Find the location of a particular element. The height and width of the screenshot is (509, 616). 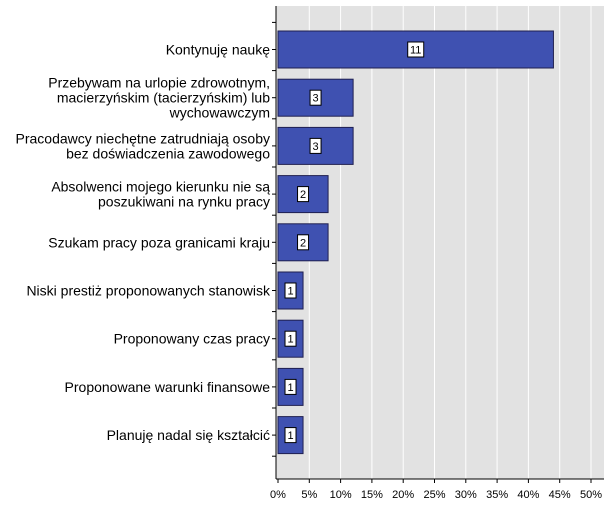

x-tick-label-2: 10% is located at coordinates (341, 495).